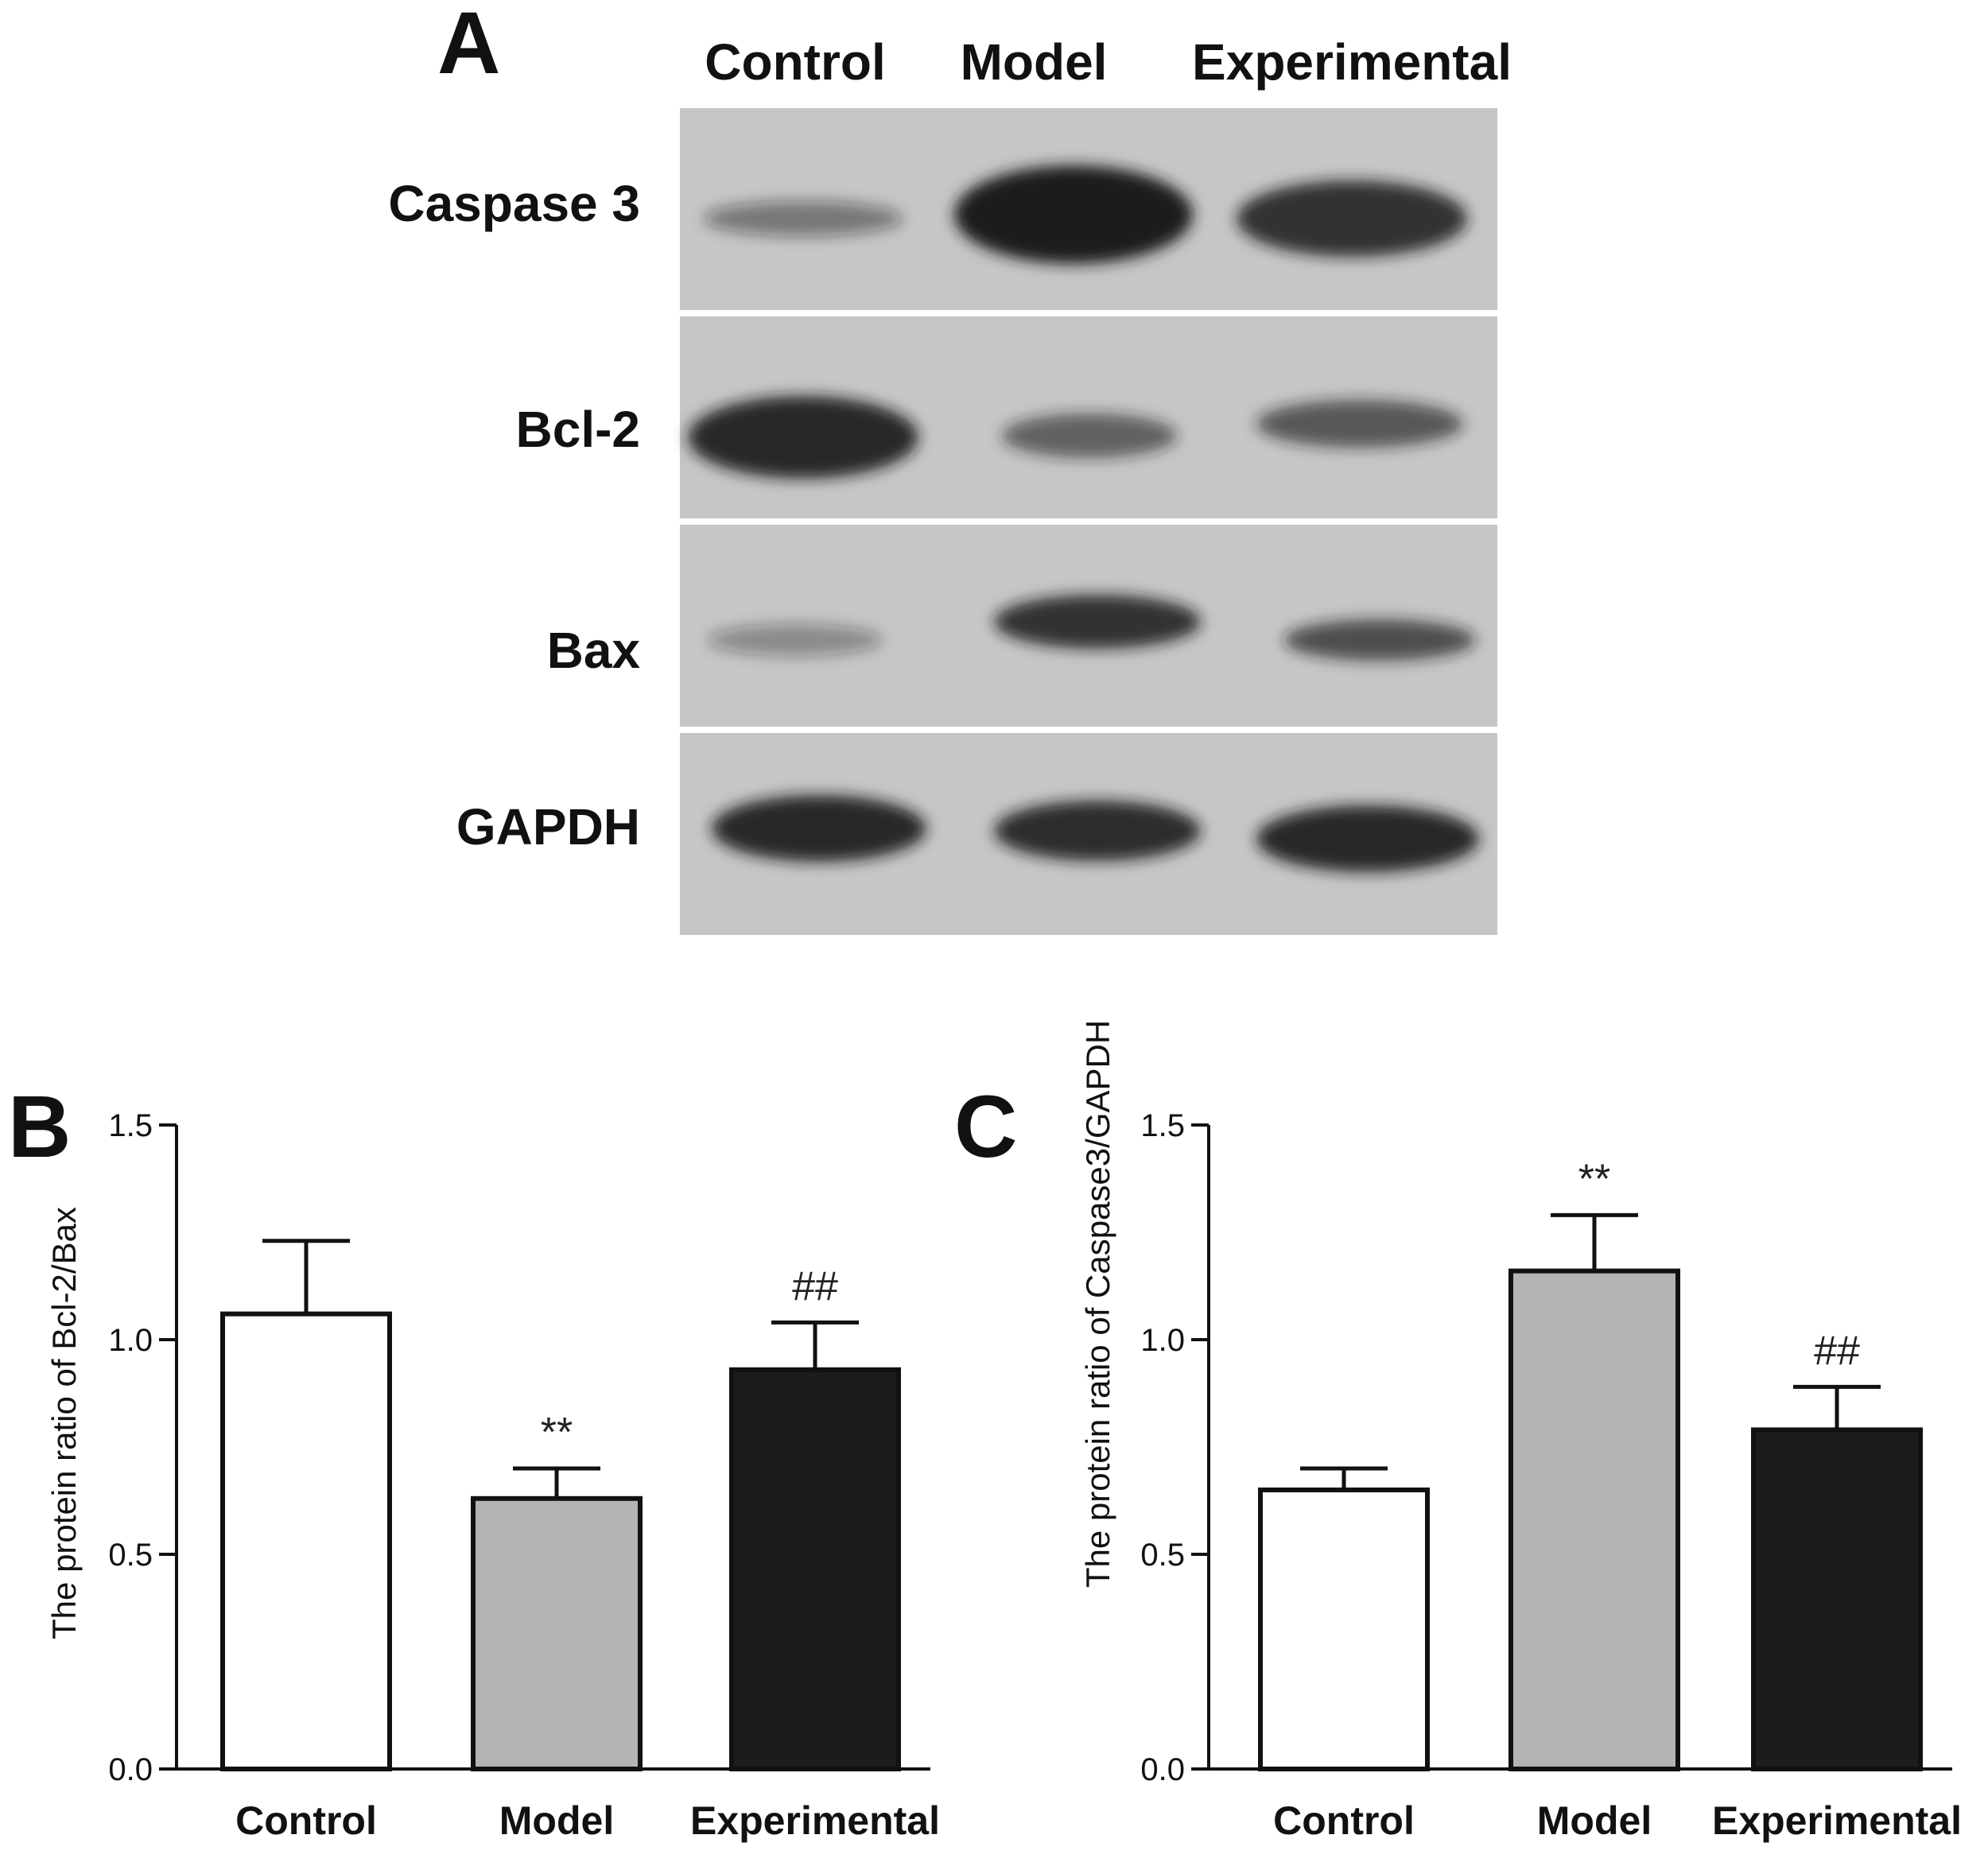 The width and height of the screenshot is (1988, 1862). What do you see at coordinates (803, 218) in the screenshot?
I see `band-caspase3-control` at bounding box center [803, 218].